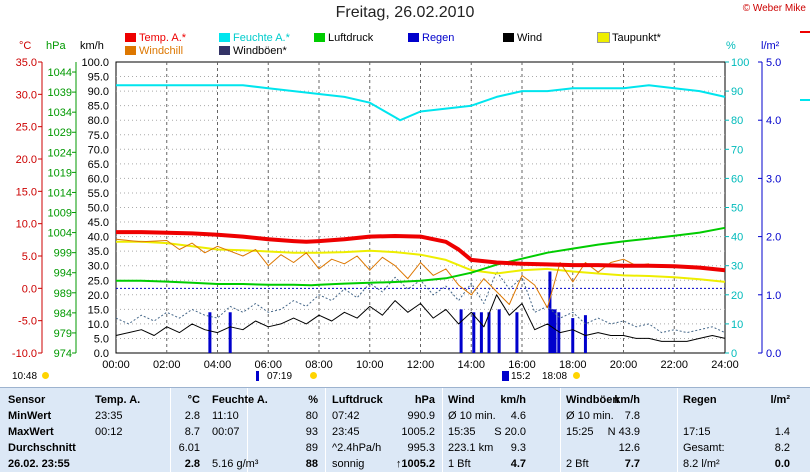 The height and width of the screenshot is (472, 810). I want to click on wind-tick-label: 25.0, so click(98, 281).